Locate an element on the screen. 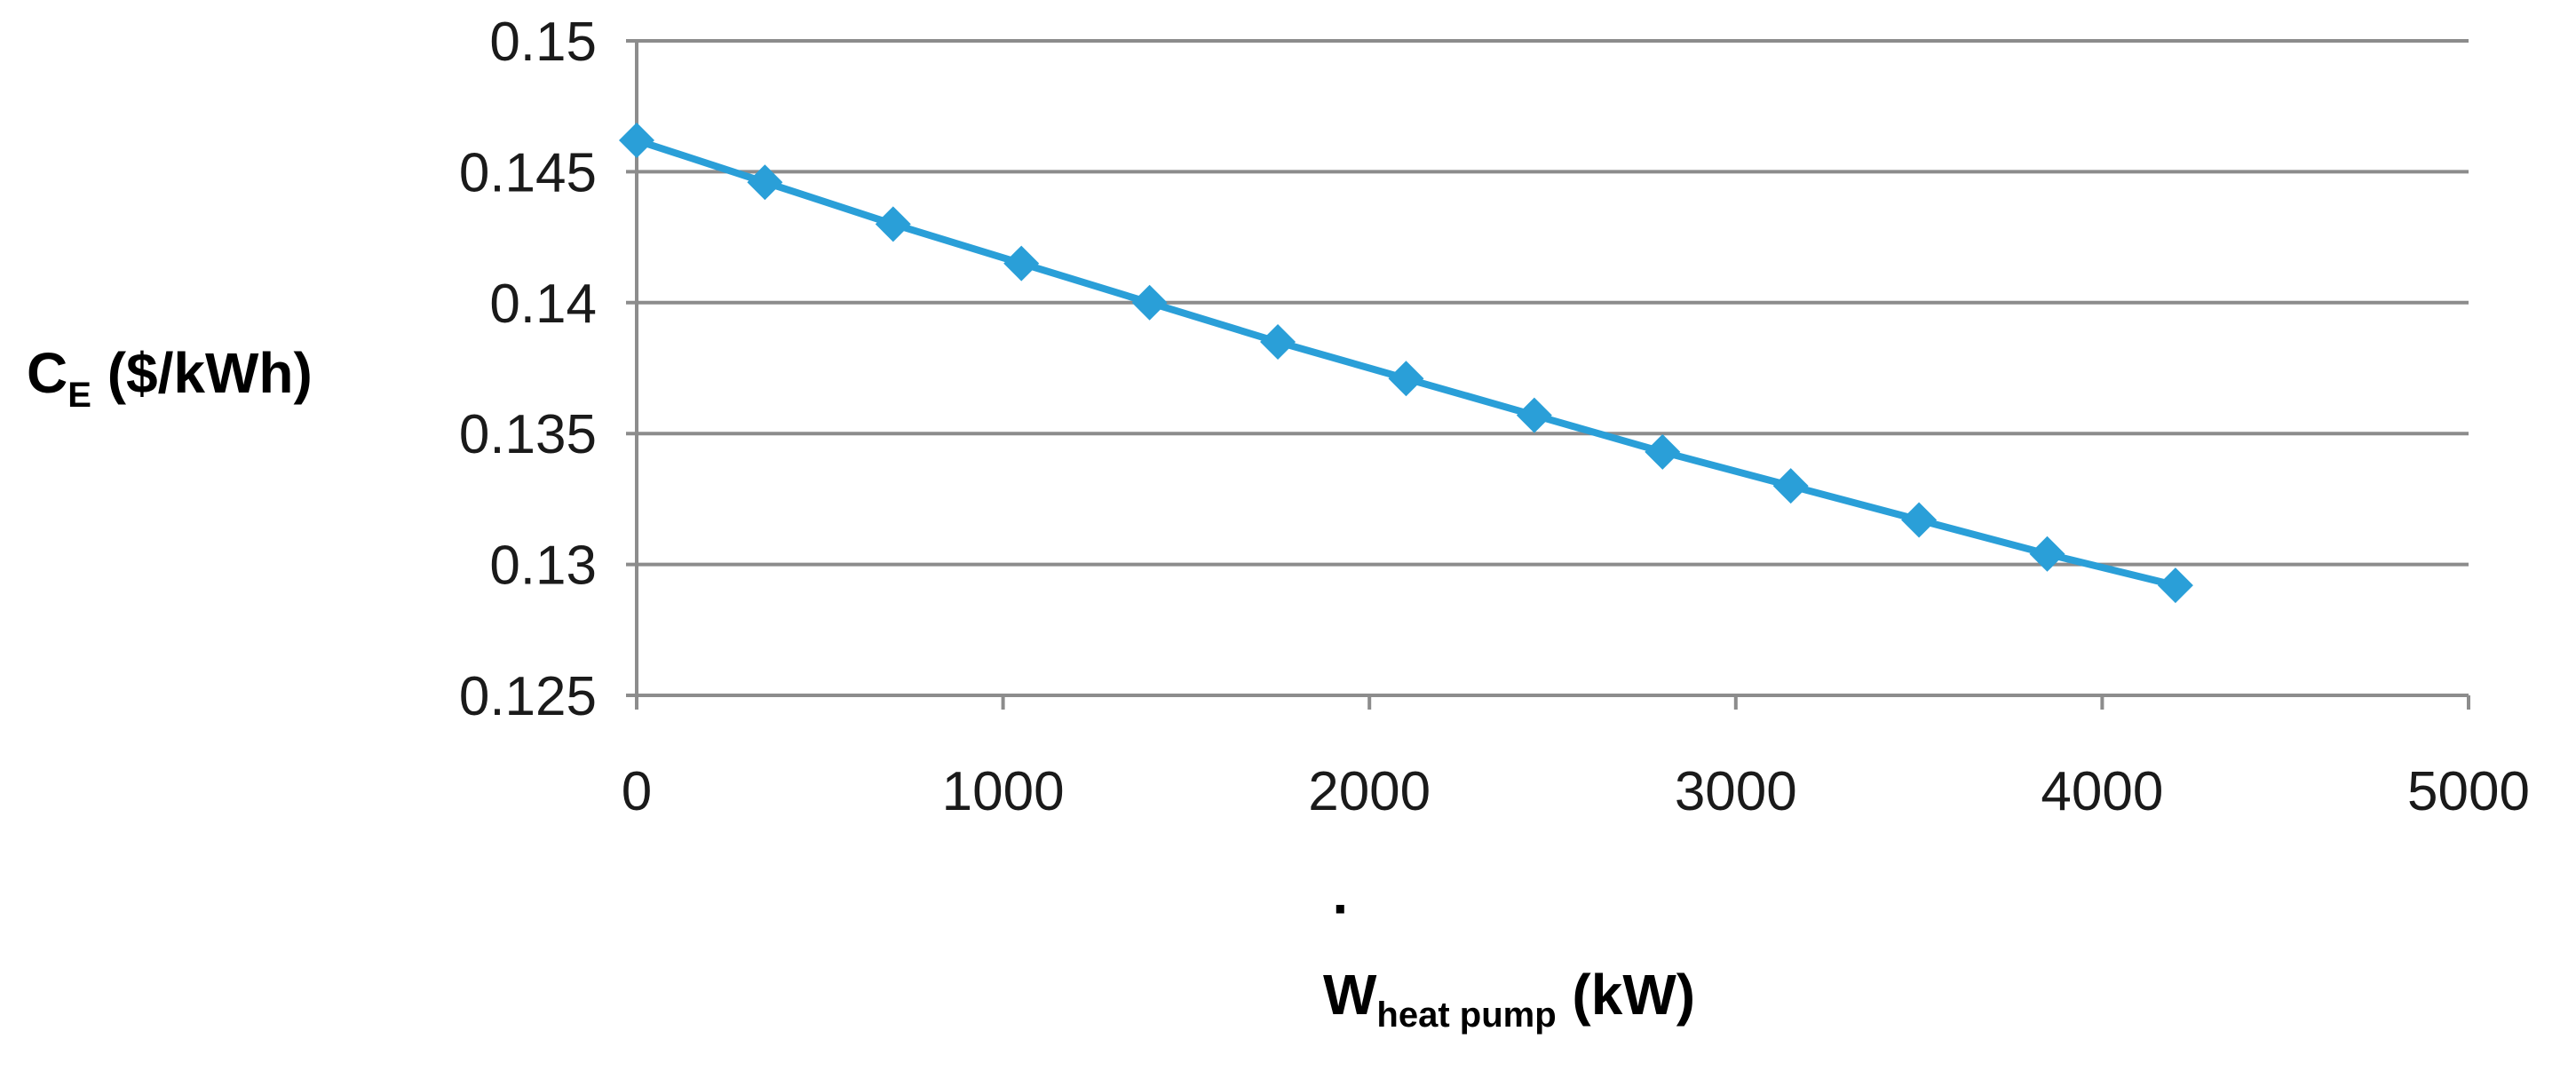 This screenshot has height=1071, width=2576. x-axis-title-main: W is located at coordinates (1350, 995).